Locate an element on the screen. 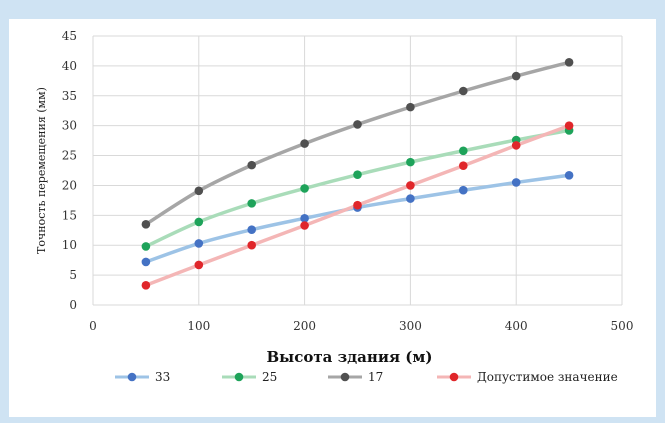 This screenshot has height=423, width=665. y-tick-label: 0 is located at coordinates (73, 305).